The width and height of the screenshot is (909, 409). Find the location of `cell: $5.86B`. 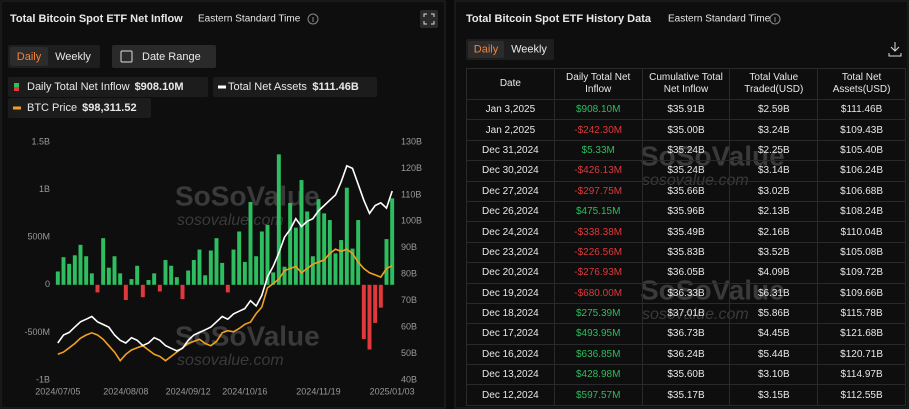

cell: $5.86B is located at coordinates (774, 313).